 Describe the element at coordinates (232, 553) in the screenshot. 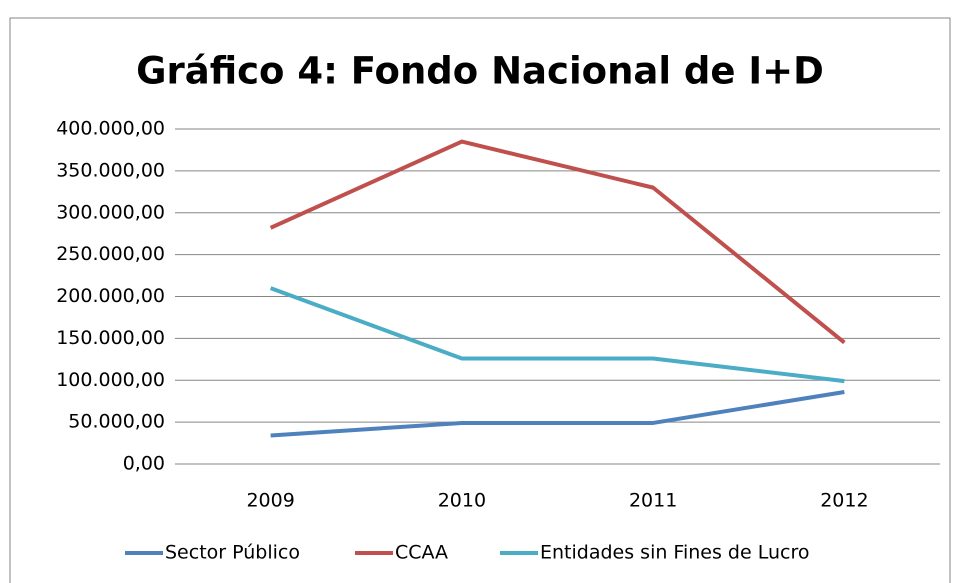

I see `legend-label: Sector Público` at that location.